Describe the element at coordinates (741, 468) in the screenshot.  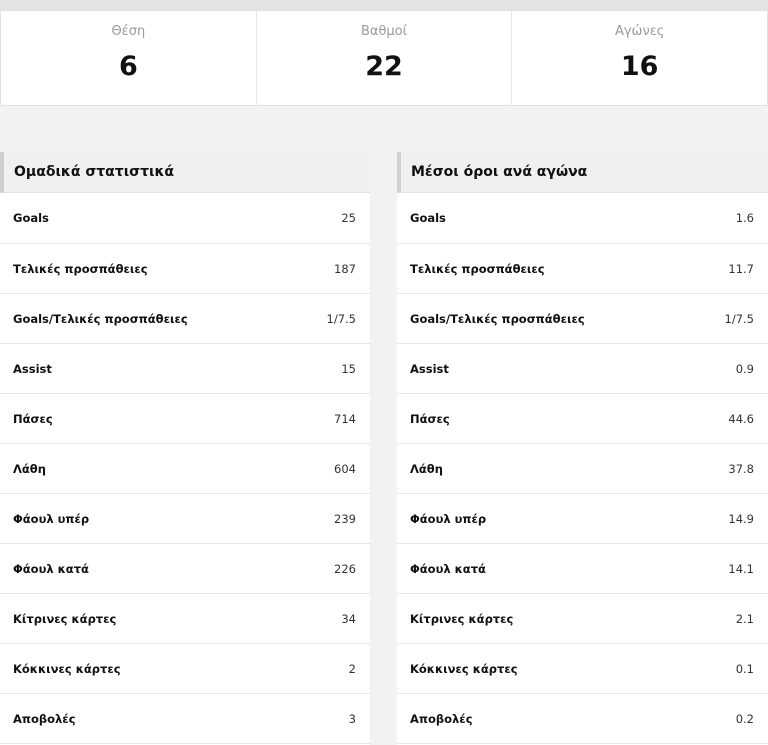
I see `stat-value: 37.8` at that location.